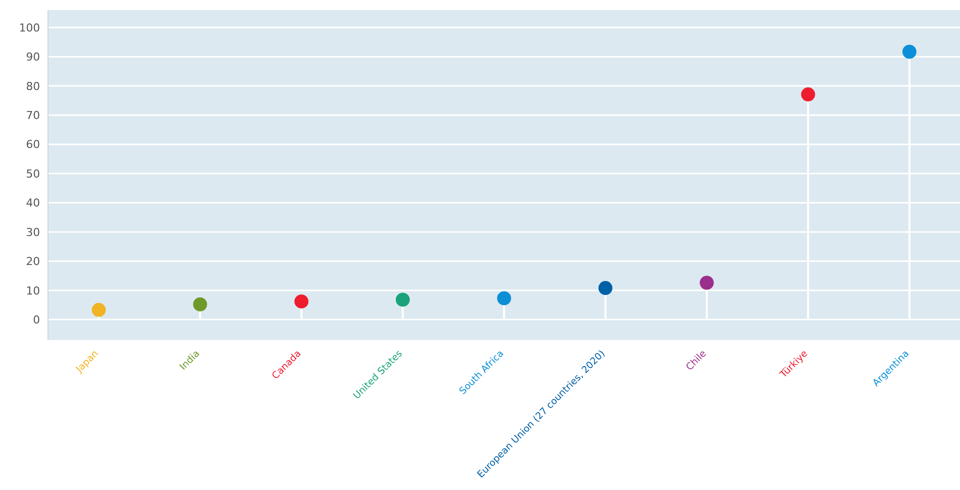 This screenshot has height=490, width=960. Describe the element at coordinates (33, 115) in the screenshot. I see `y-tick-label: 70` at that location.